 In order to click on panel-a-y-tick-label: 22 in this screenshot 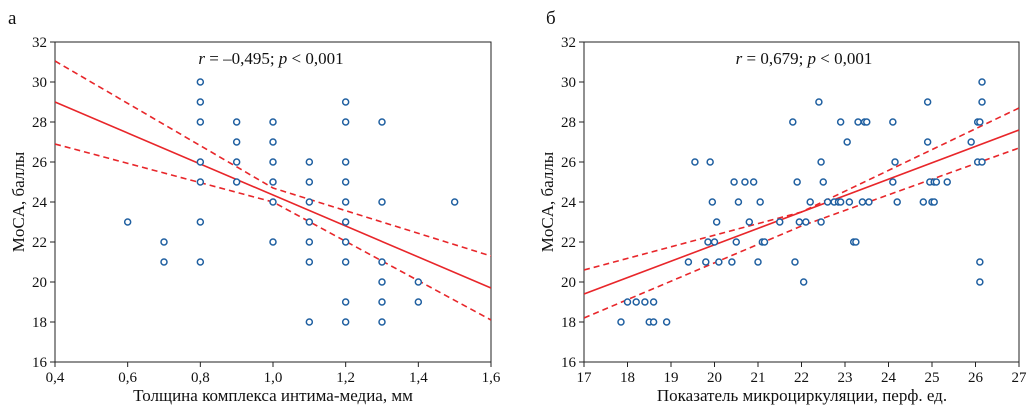, I will do `click(39, 243)`.